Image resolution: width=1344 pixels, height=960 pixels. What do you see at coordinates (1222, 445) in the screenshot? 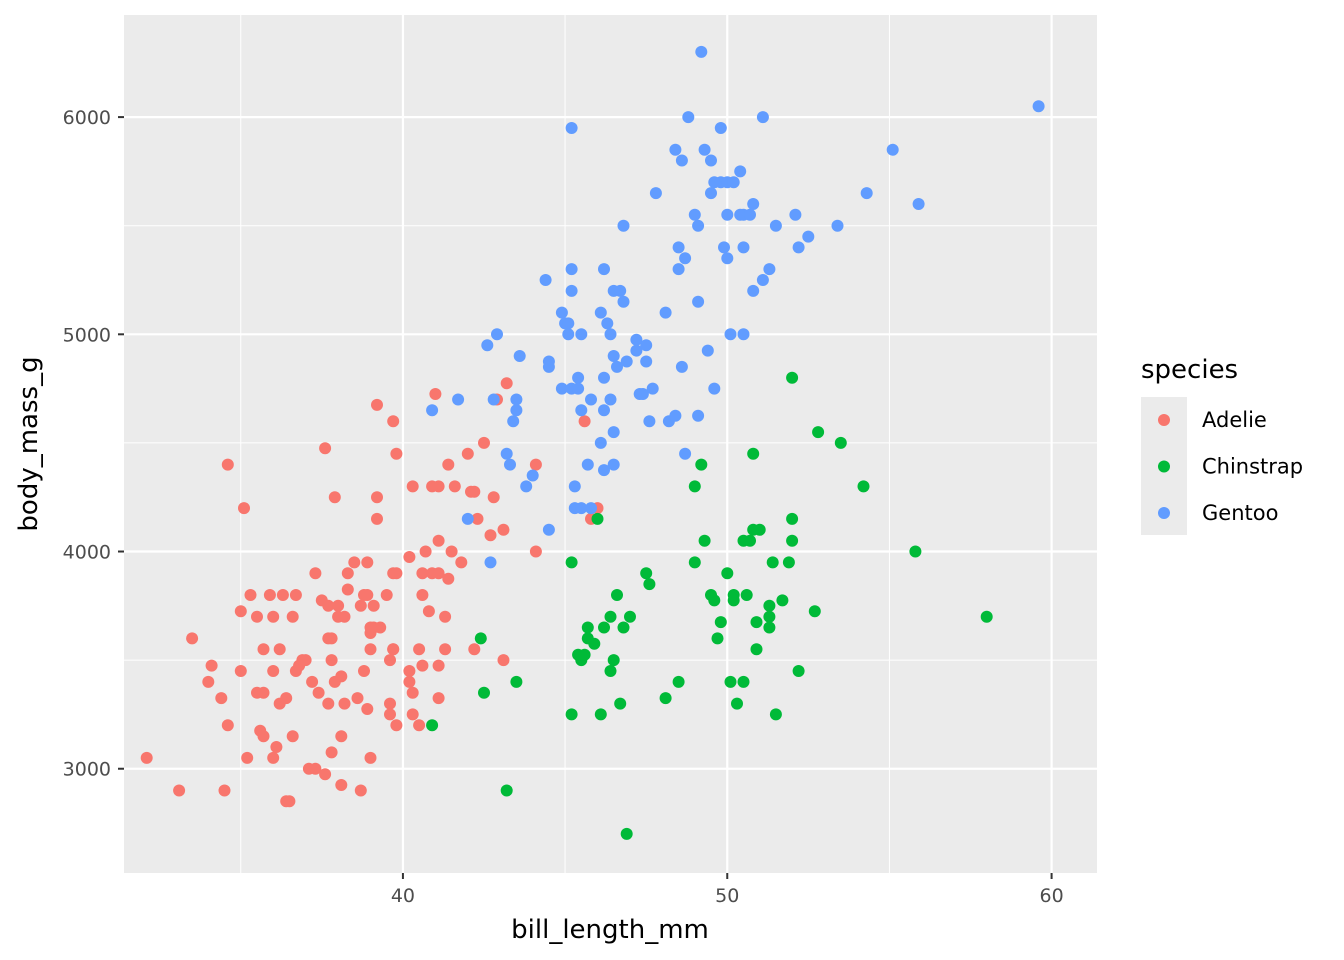
I see `legend: species Adelie Chinstrap Gentoo` at bounding box center [1222, 445].